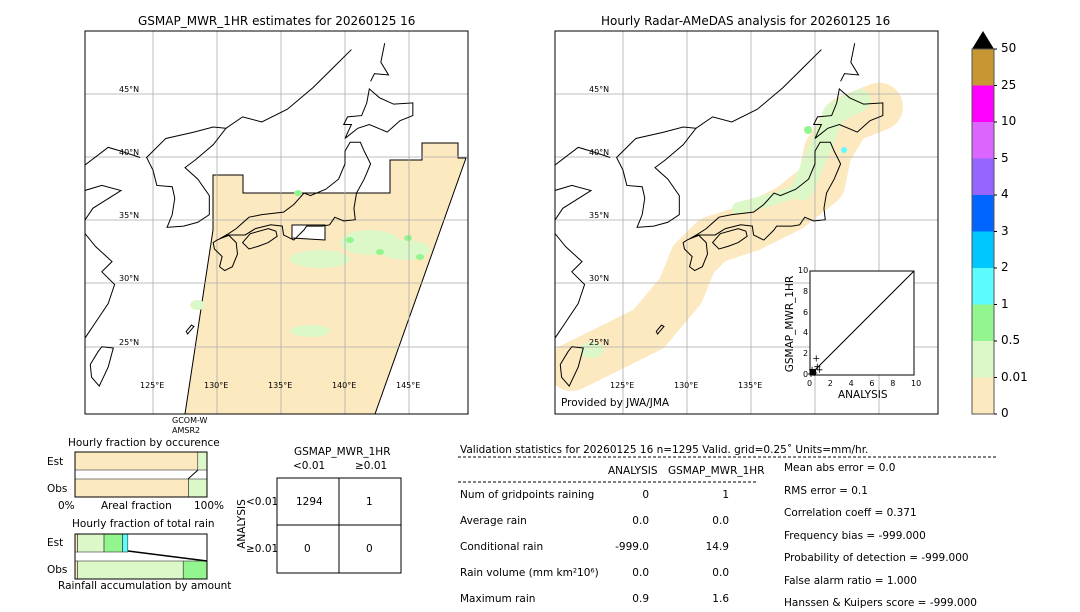 Image resolution: width=1080 pixels, height=612 pixels. I want to click on stat-analysis-value: 0.0, so click(640, 573).